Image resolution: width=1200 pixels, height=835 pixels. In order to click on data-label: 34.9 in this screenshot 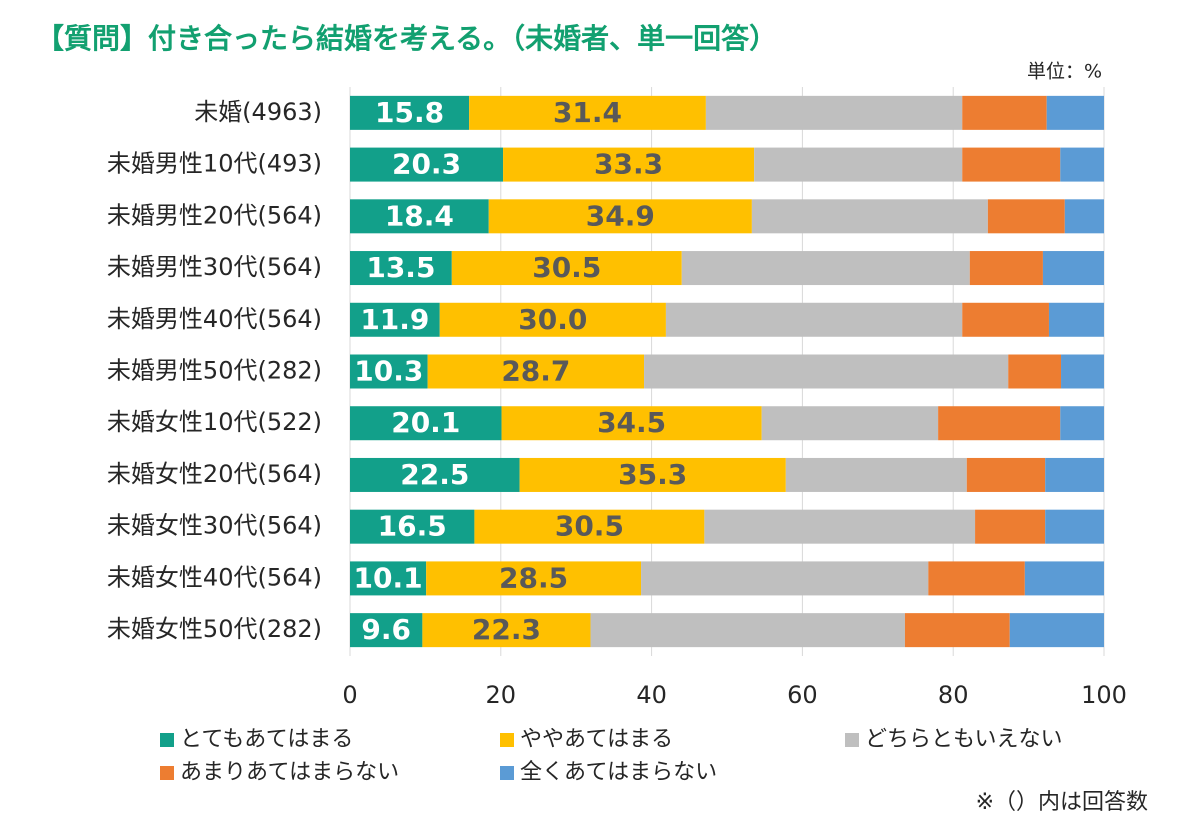, I will do `click(620, 215)`.